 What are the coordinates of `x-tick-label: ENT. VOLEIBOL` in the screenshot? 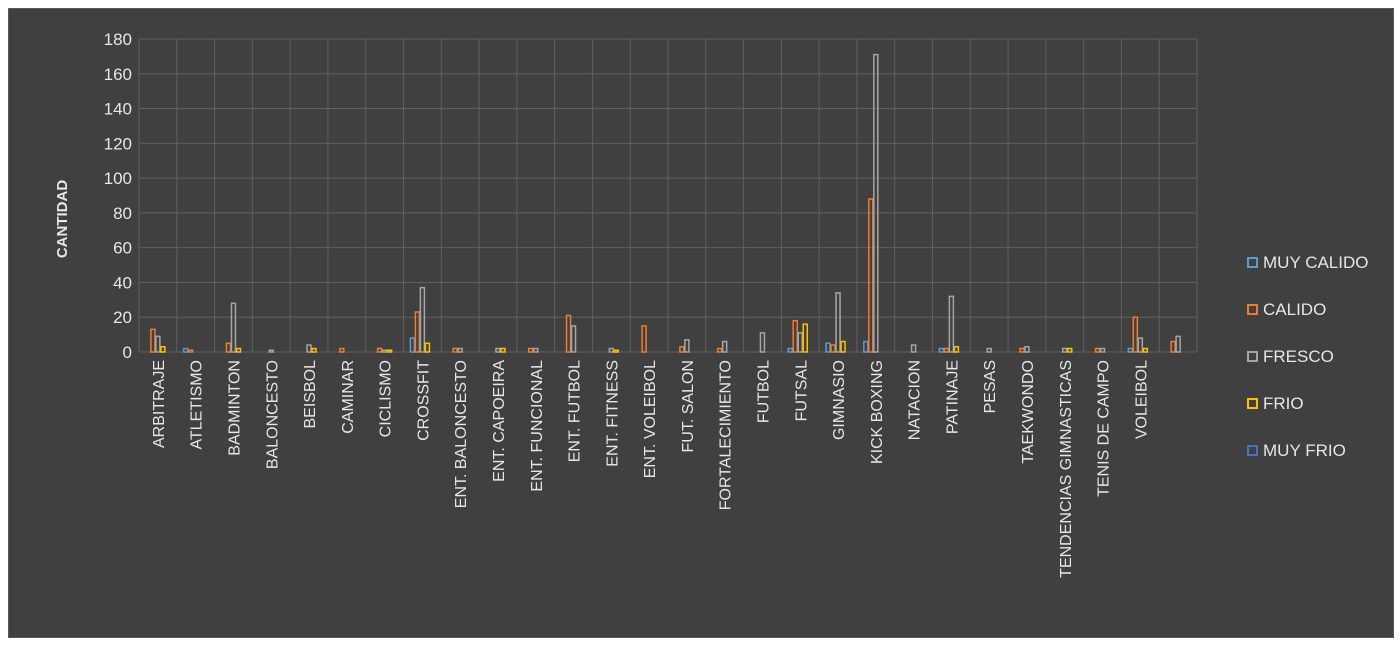 It's located at (650, 419).